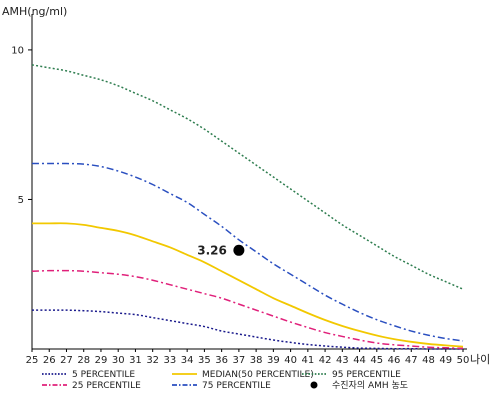  I want to click on y-tick-label: 10, so click(17, 50).